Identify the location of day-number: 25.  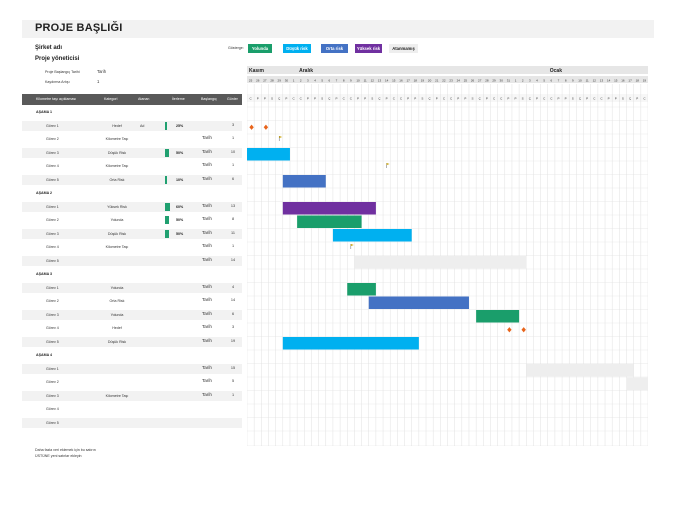
(251, 81).